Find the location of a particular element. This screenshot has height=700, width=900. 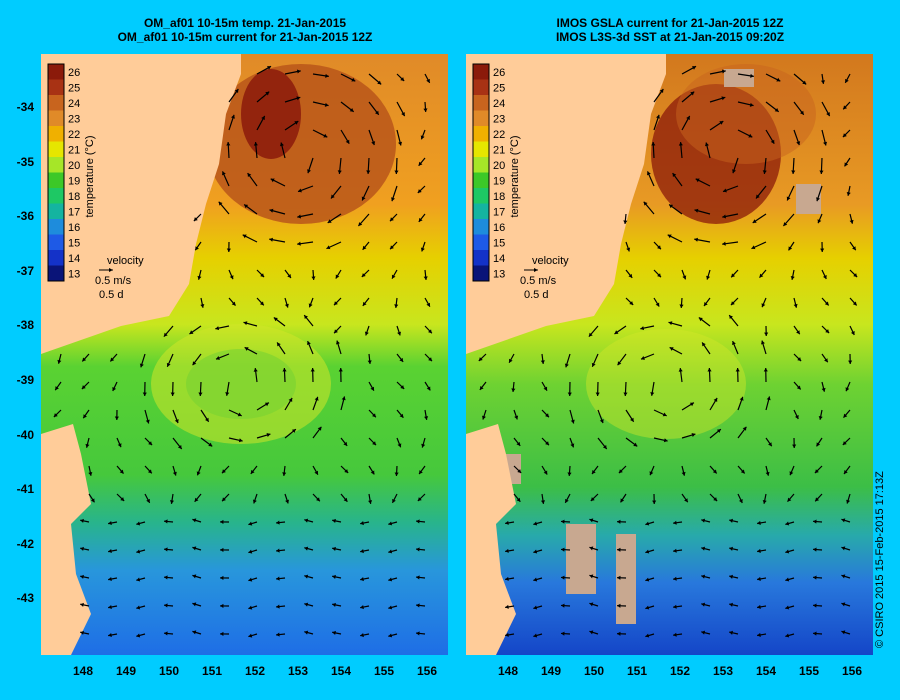

latitude-tick: -35 is located at coordinates (25, 161).